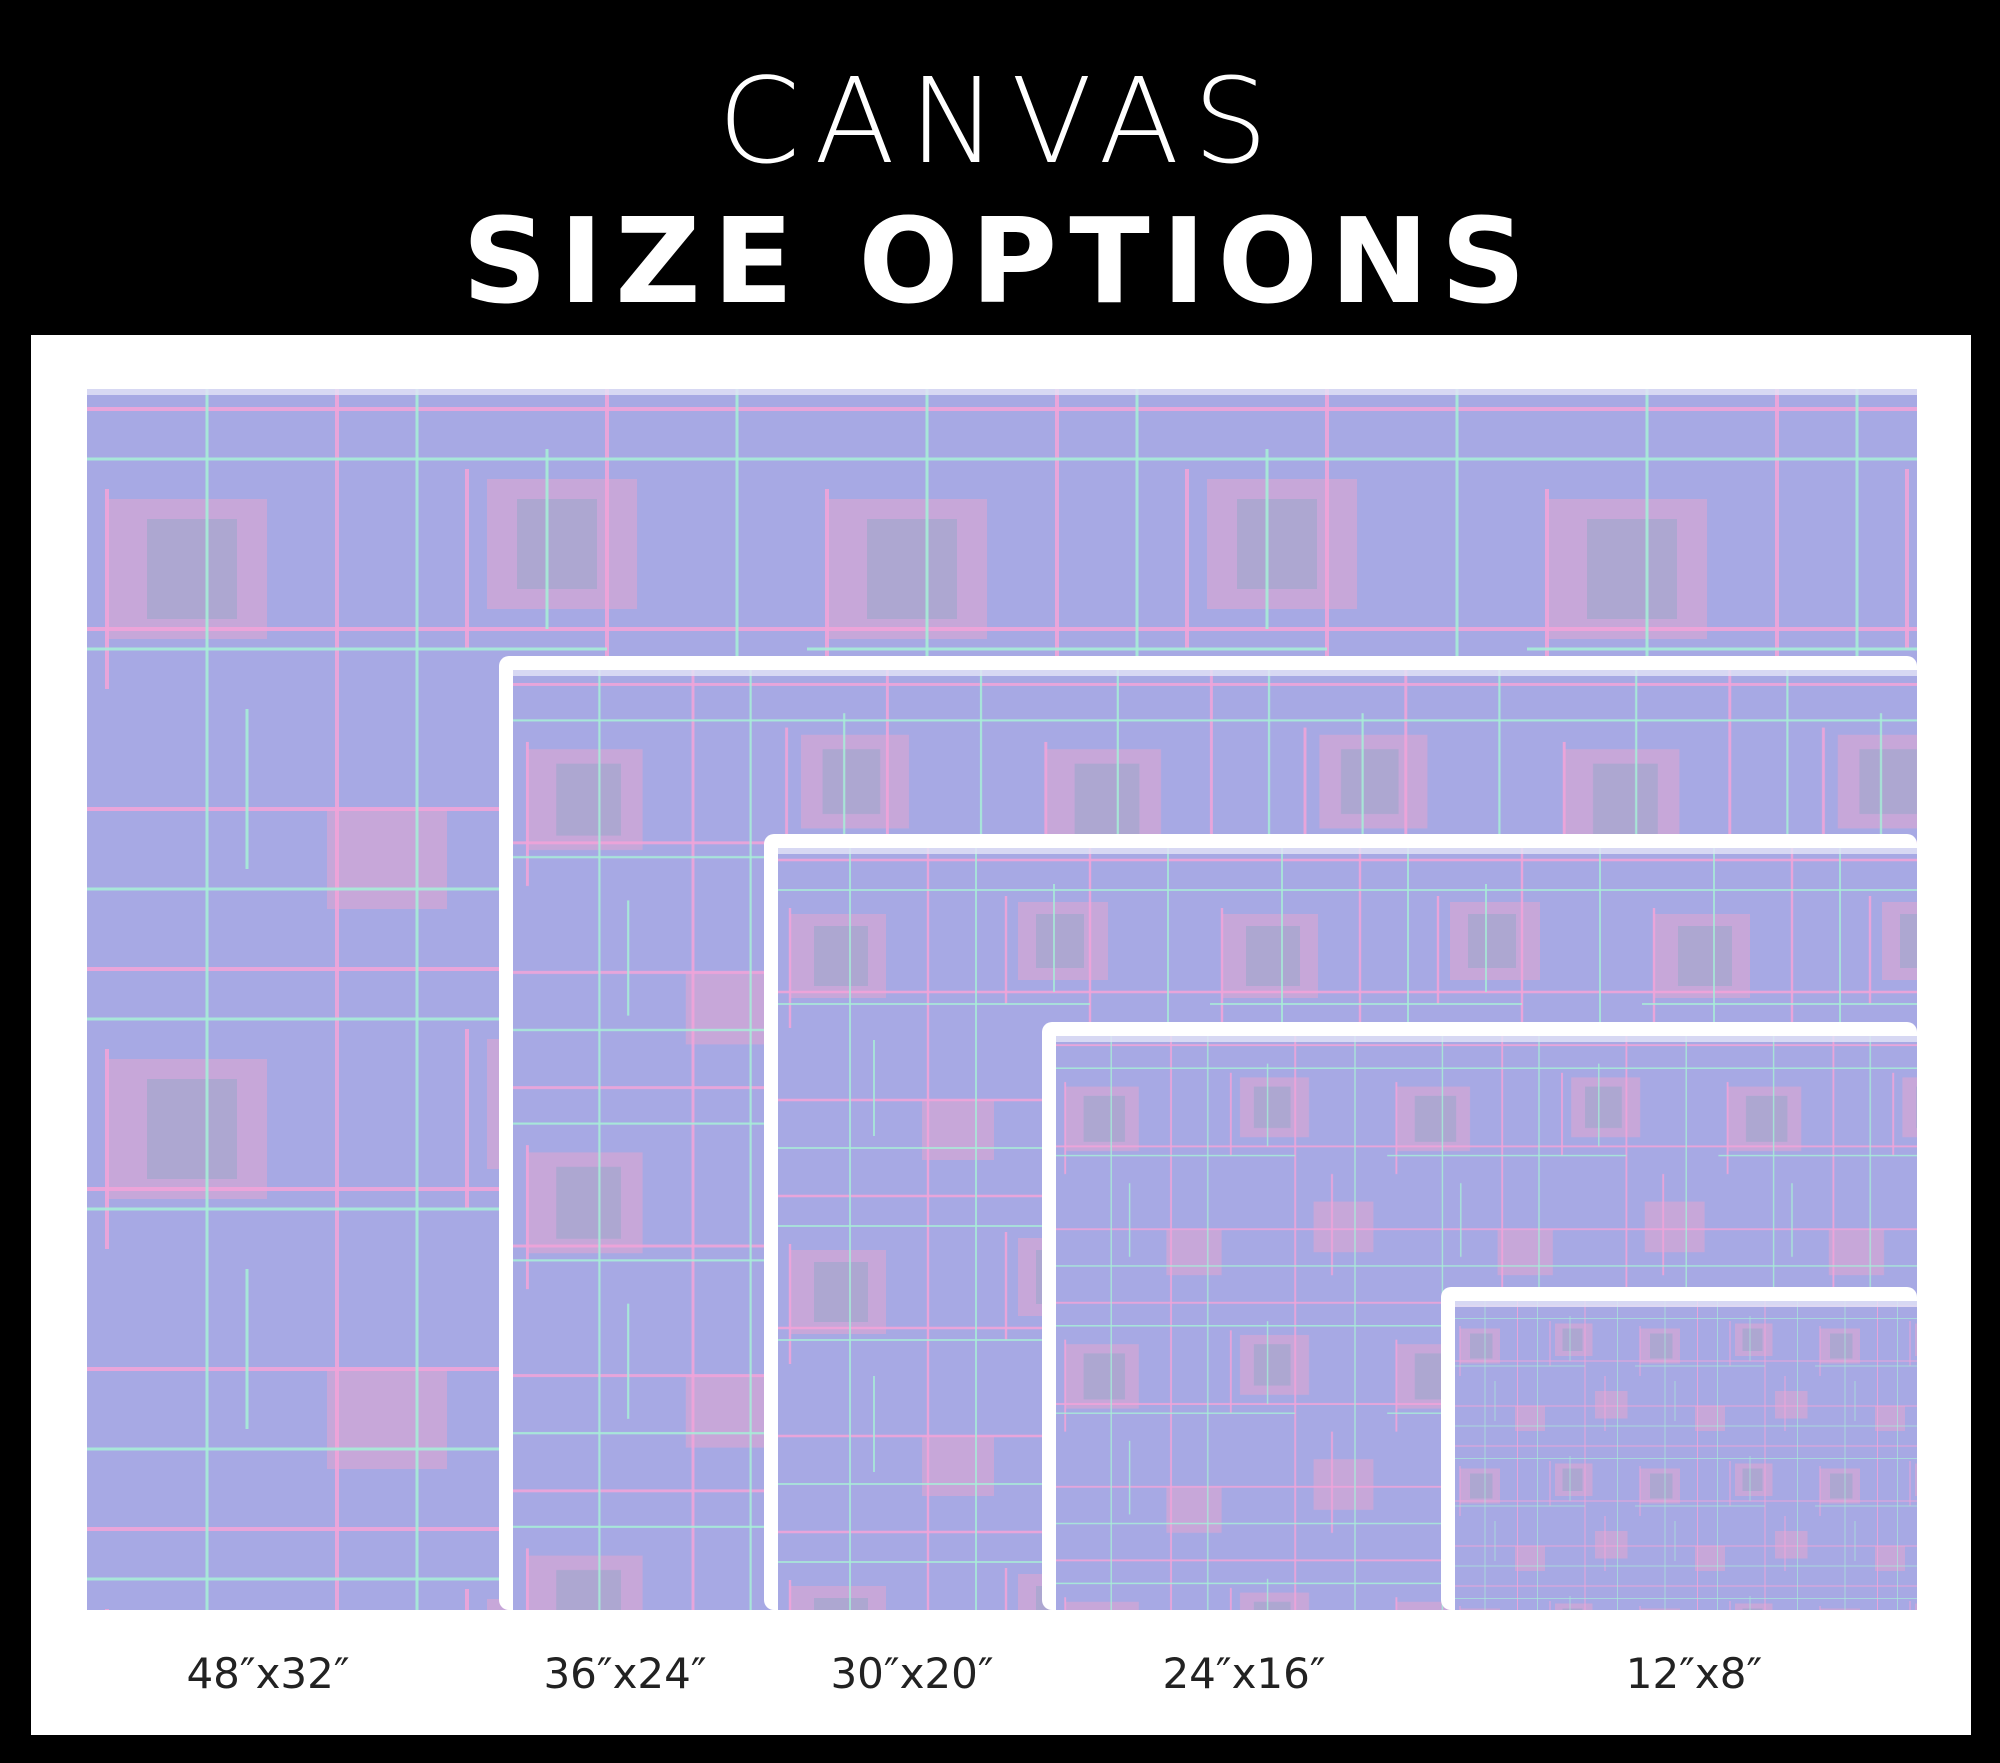 Image resolution: width=2000 pixels, height=1763 pixels. I want to click on size-label: 24″x16″, so click(1243, 1673).